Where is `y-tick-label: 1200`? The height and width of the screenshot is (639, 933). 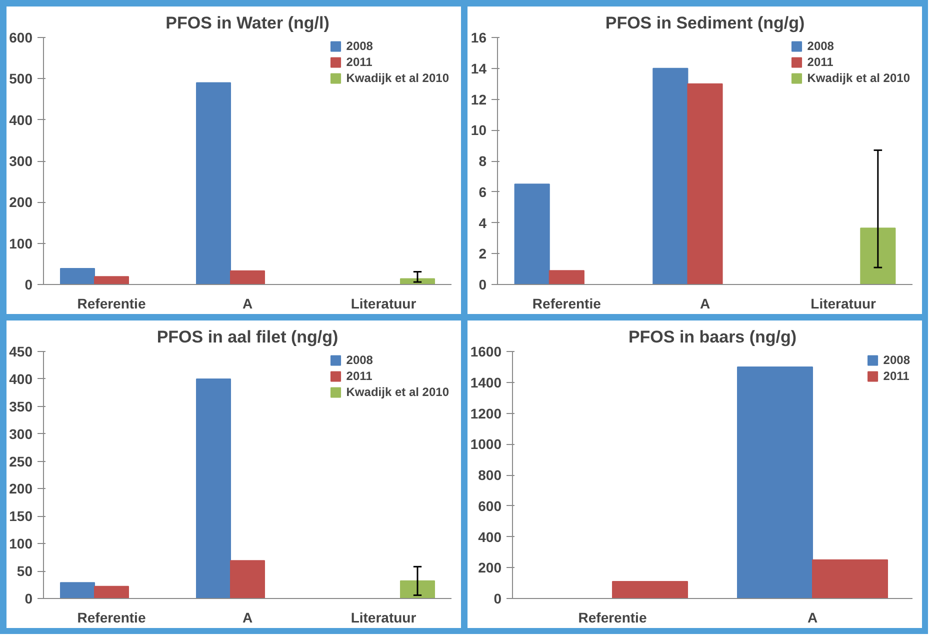 y-tick-label: 1200 is located at coordinates (486, 413).